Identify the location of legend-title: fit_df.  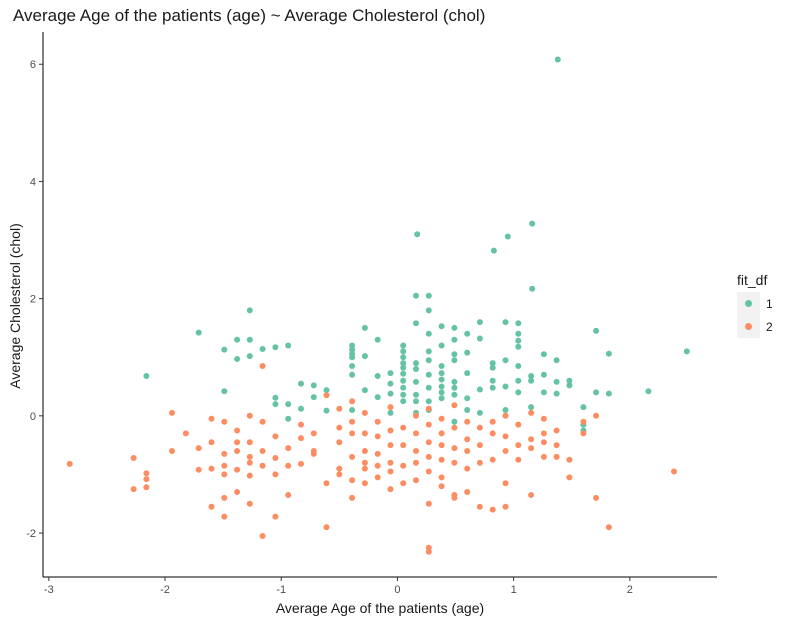
(752, 280).